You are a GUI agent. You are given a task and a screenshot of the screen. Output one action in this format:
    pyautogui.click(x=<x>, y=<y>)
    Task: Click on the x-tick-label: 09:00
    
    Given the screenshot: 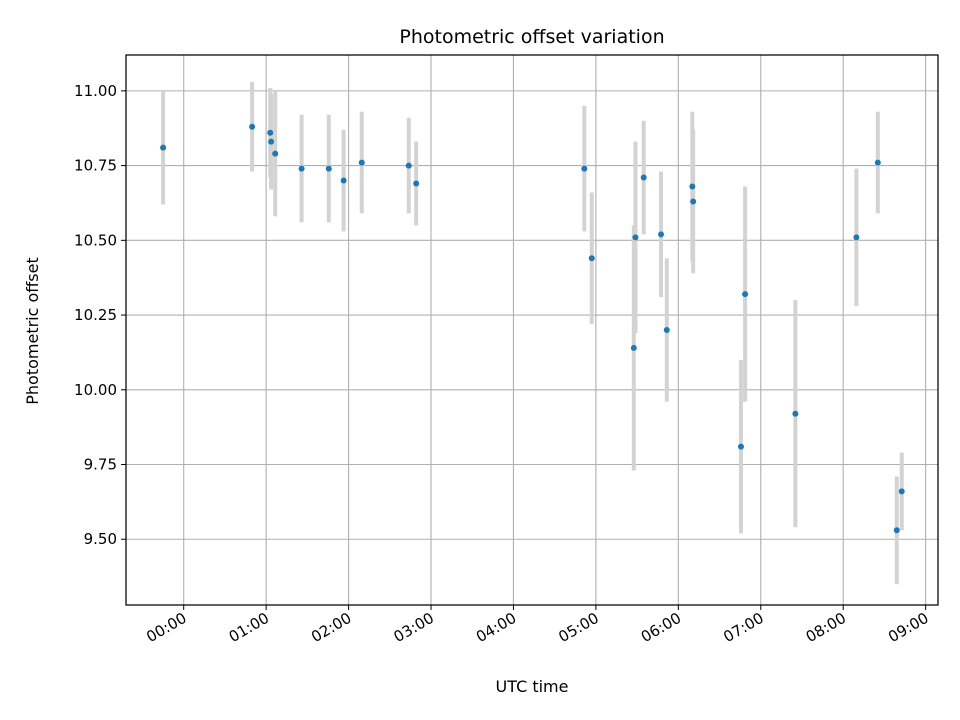 What is the action you would take?
    pyautogui.click(x=908, y=627)
    